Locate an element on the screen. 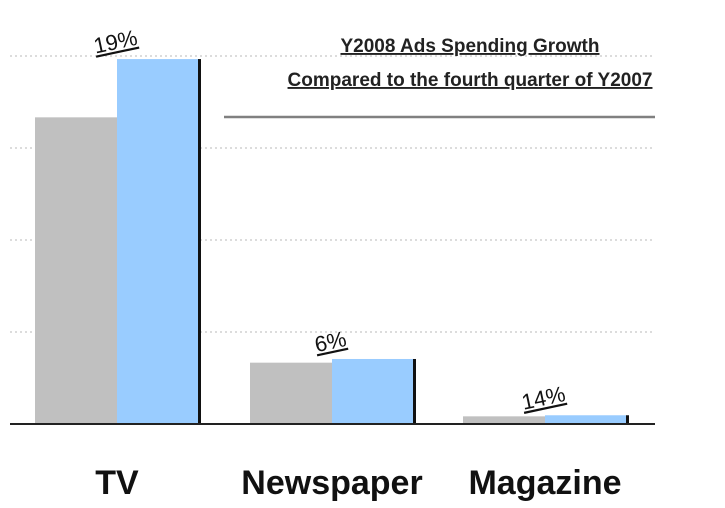  chart-subtitle: Compared to the fourth quarter of Y2007 is located at coordinates (470, 80).